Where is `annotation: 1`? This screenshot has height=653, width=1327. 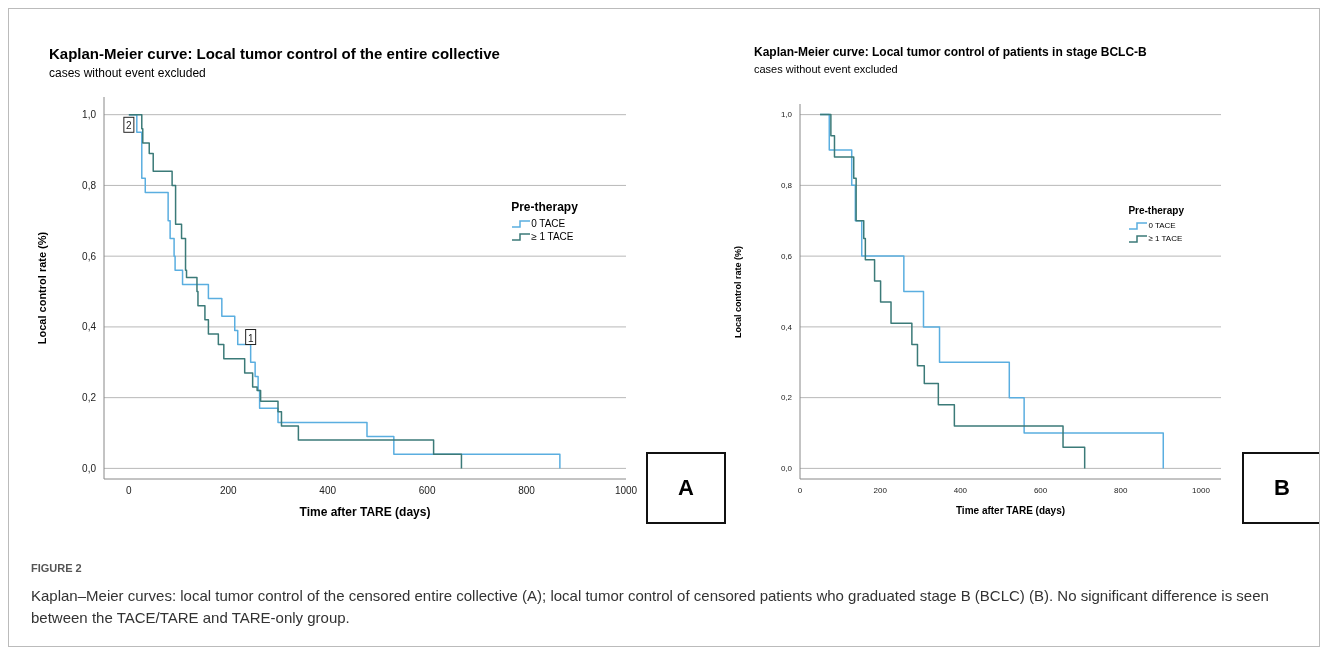 annotation: 1 is located at coordinates (250, 338).